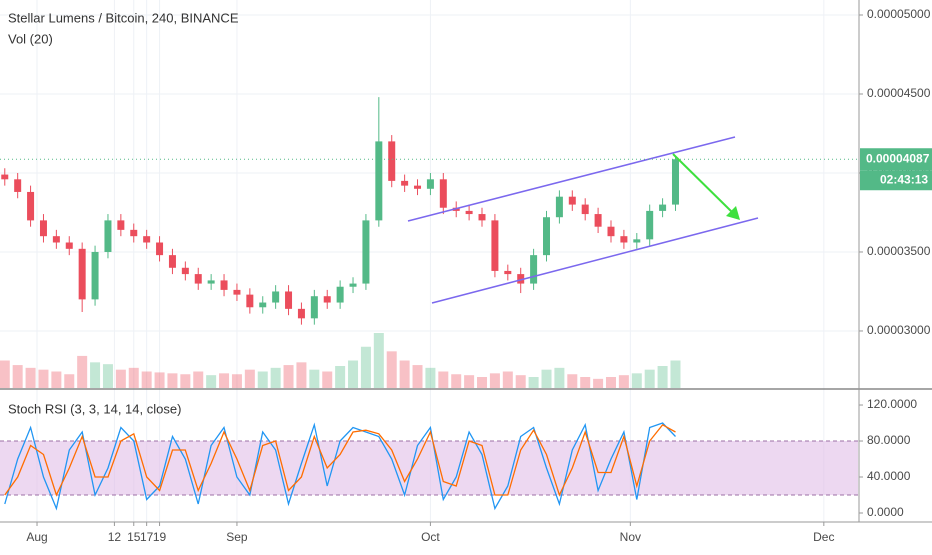 This screenshot has height=555, width=932. I want to click on y-tick-label: 40.0000, so click(889, 476).